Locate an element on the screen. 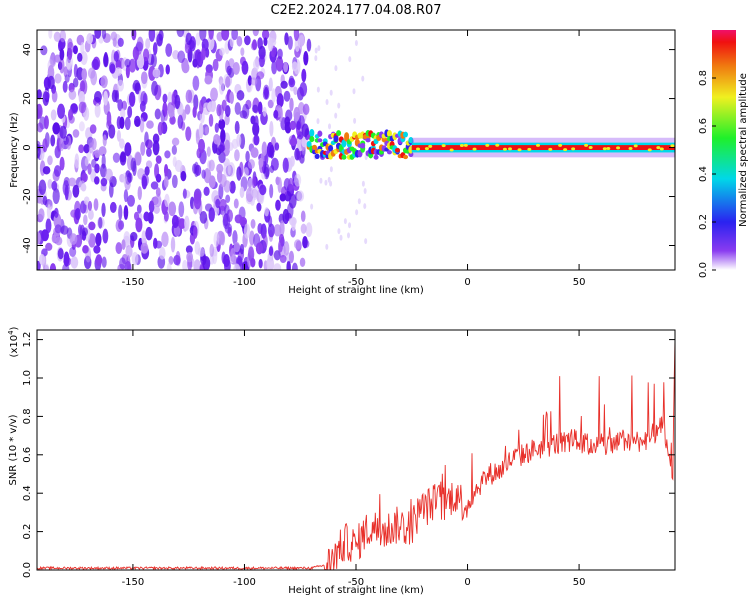 This screenshot has height=600, width=750. colorbar-tick-label: 0.8 is located at coordinates (703, 78).